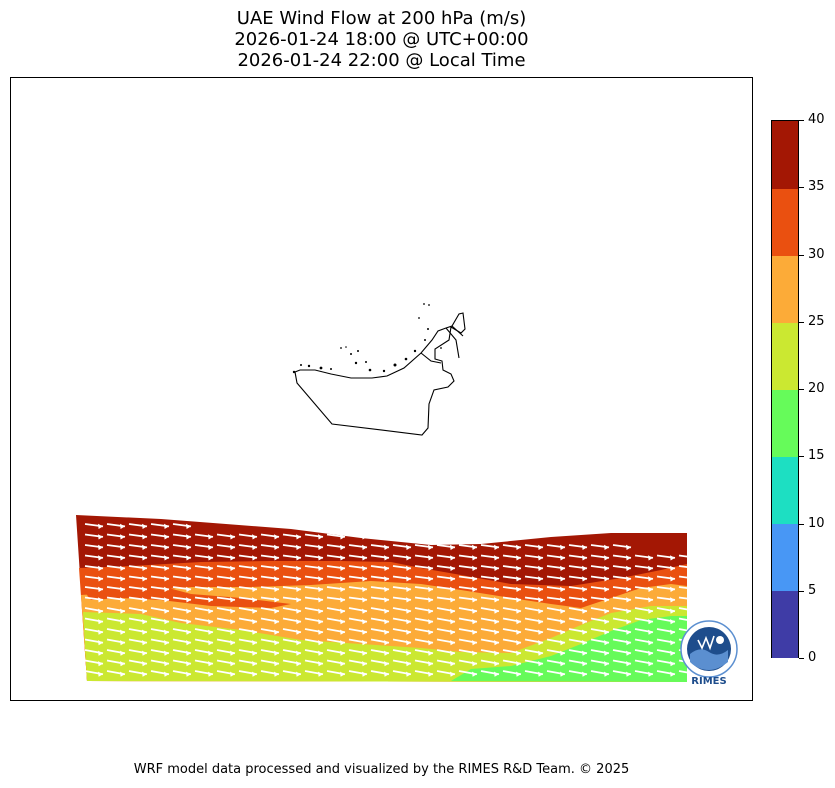  Describe the element at coordinates (442, 344) in the screenshot. I see `uae-internal-border` at that location.